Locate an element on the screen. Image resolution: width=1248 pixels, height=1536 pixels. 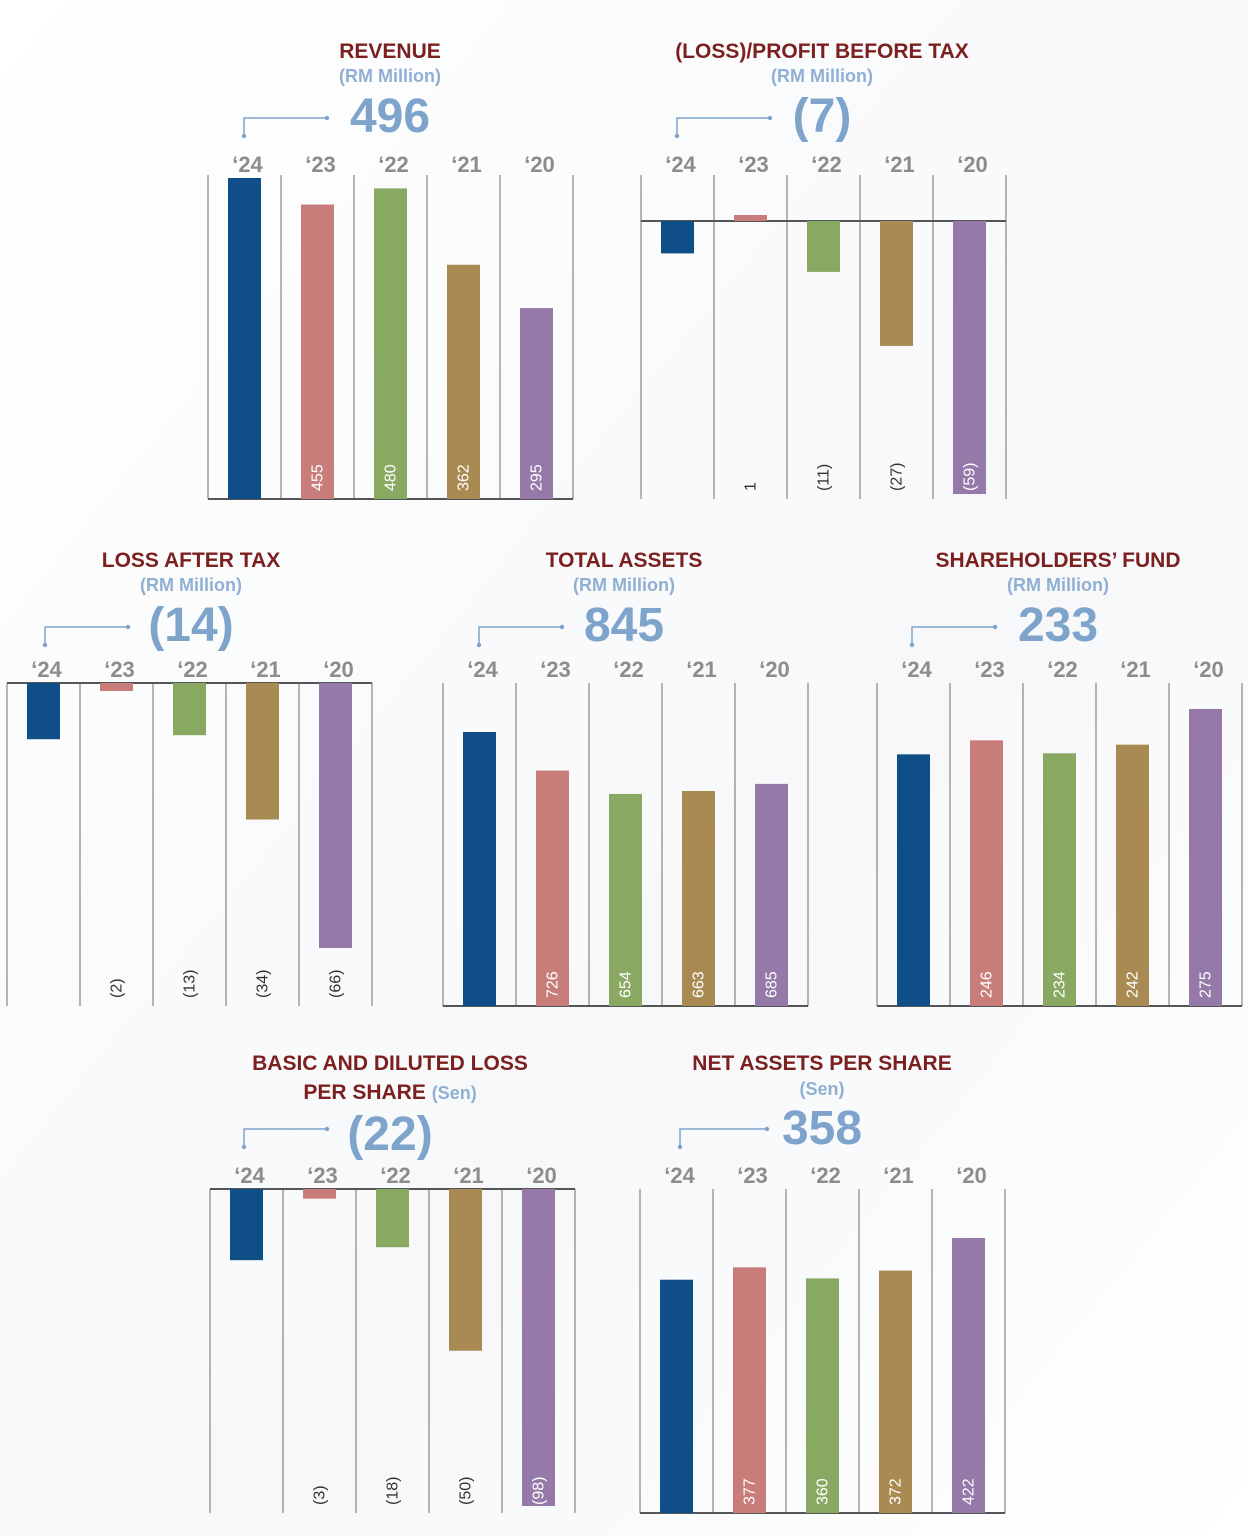
value-label: (11) is located at coordinates (824, 477).